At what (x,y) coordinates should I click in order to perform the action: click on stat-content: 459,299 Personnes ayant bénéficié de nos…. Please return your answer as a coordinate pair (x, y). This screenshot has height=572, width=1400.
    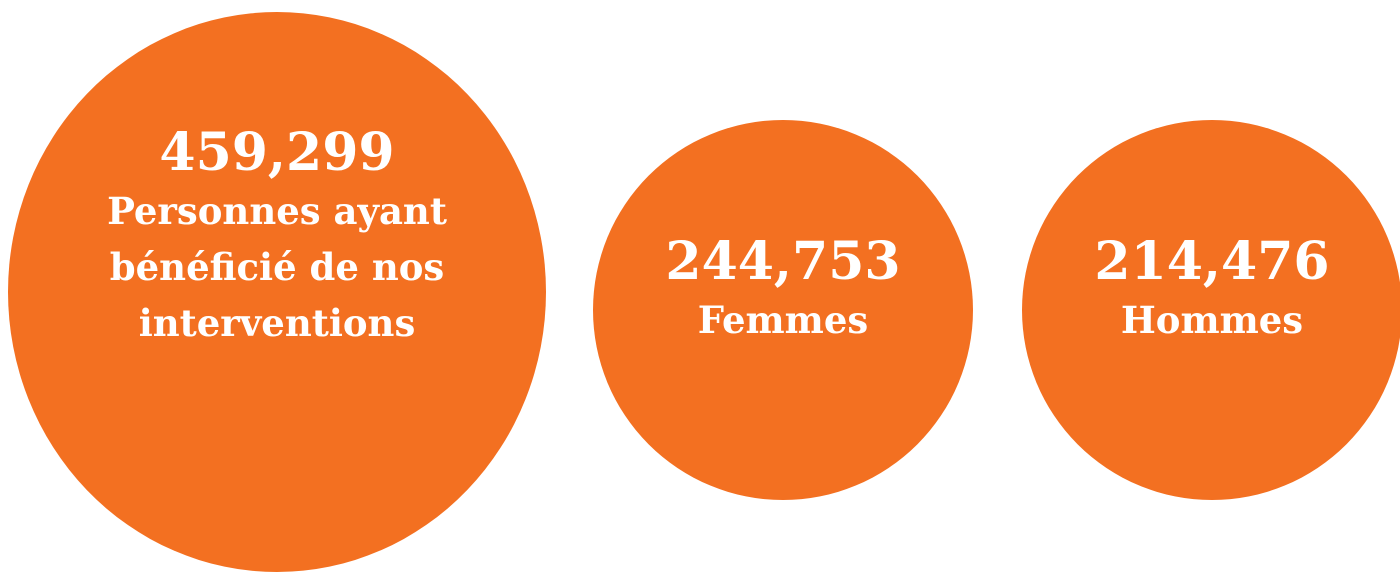
    Looking at the image, I should click on (277, 237).